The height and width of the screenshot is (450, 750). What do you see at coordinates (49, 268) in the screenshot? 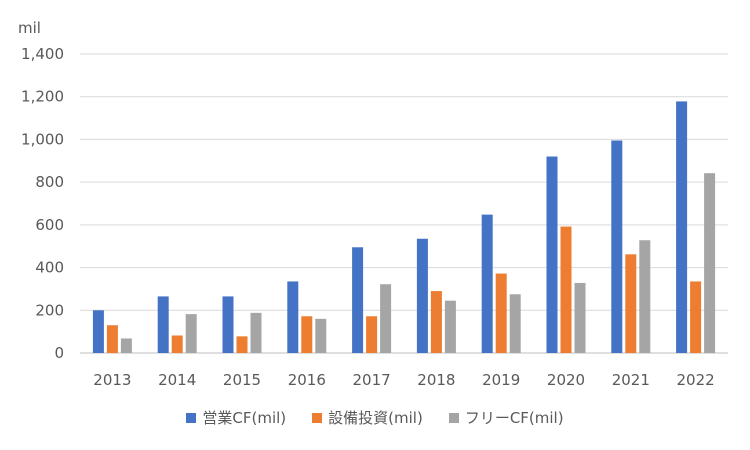
I see `y-tick-label: 400` at bounding box center [49, 268].